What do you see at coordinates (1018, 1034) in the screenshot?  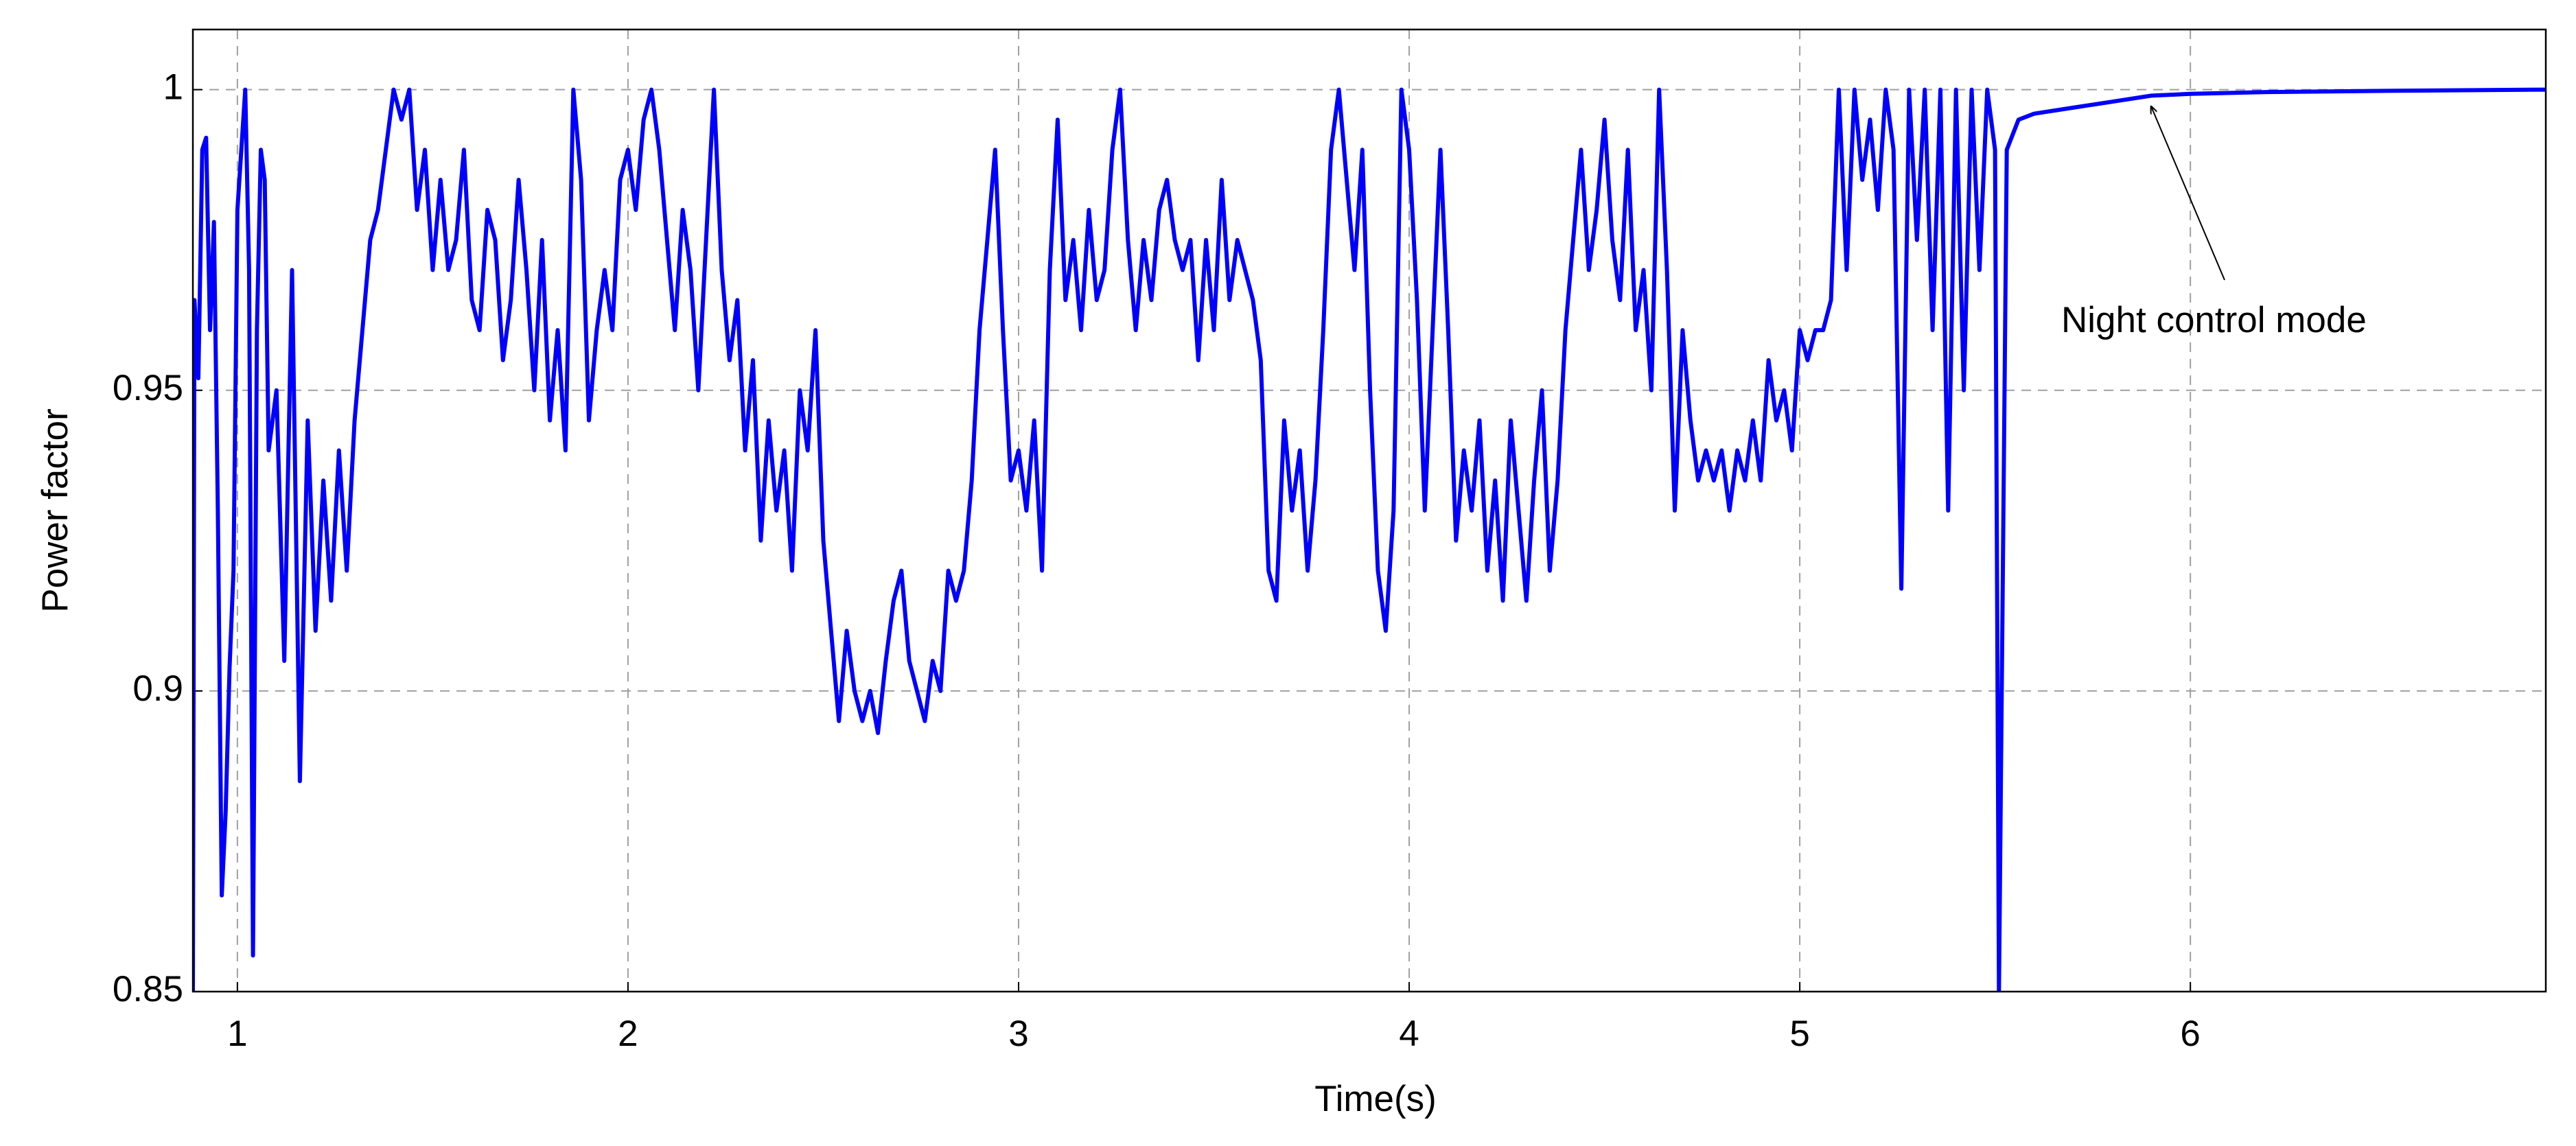 I see `x-tick-label: 3` at bounding box center [1018, 1034].